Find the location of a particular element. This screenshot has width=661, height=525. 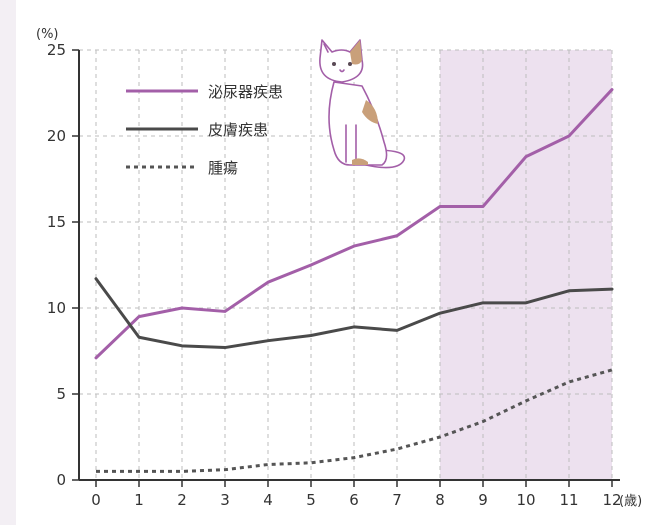

x-tick-label: 1 is located at coordinates (139, 500).